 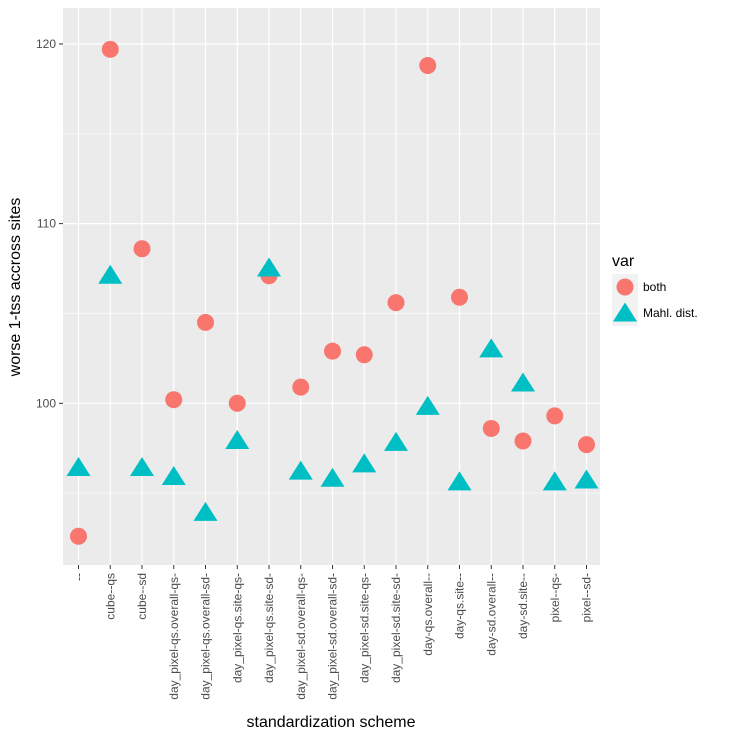 I want to click on x-tick-label: cube--qs, so click(x=110, y=596).